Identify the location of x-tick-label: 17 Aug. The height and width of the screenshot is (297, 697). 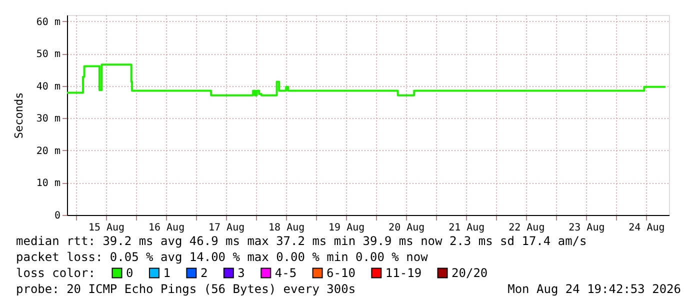
(226, 228).